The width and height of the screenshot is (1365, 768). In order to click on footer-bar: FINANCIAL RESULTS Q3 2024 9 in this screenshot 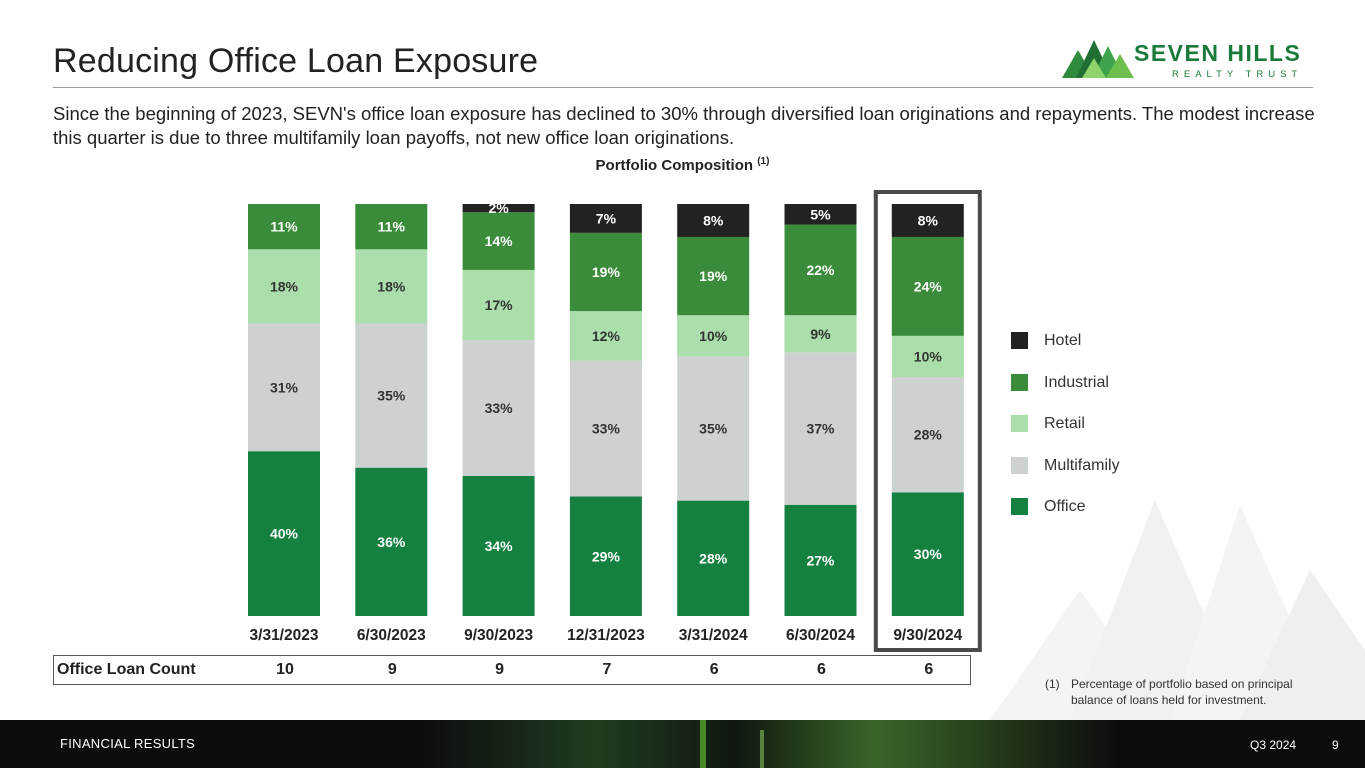, I will do `click(682, 744)`.